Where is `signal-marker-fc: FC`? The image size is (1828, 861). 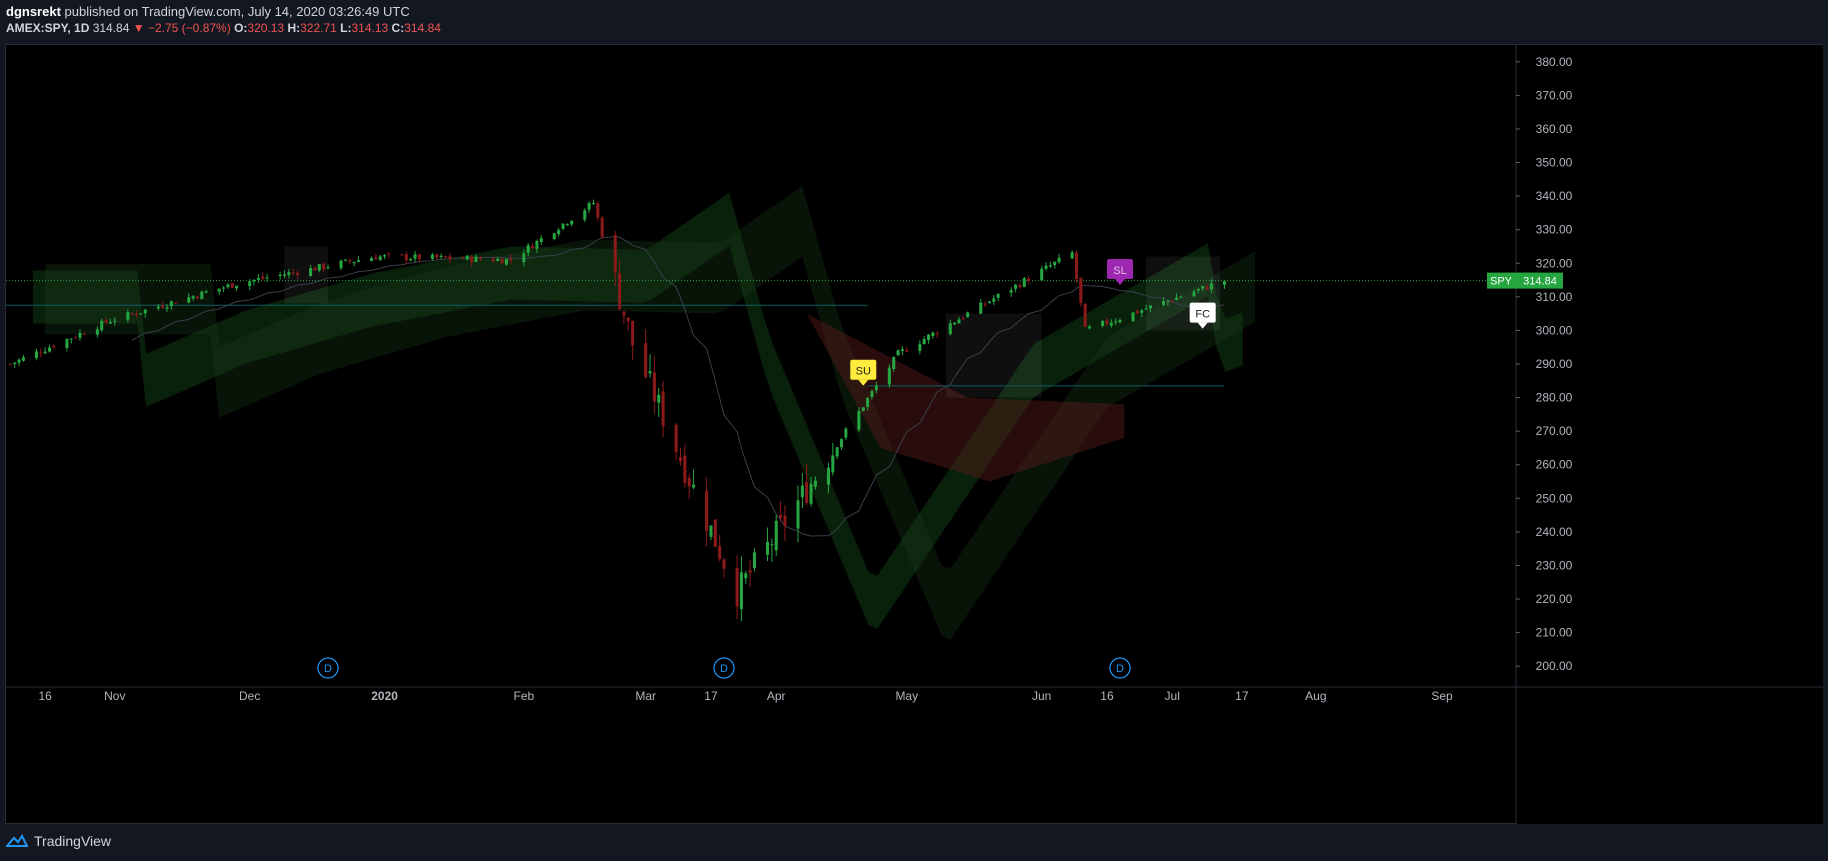 signal-marker-fc: FC is located at coordinates (1202, 315).